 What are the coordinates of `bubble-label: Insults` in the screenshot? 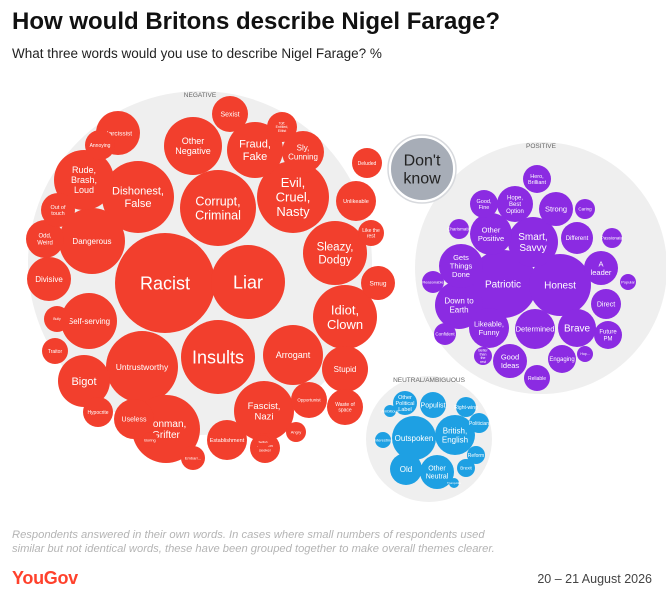 It's located at (218, 357).